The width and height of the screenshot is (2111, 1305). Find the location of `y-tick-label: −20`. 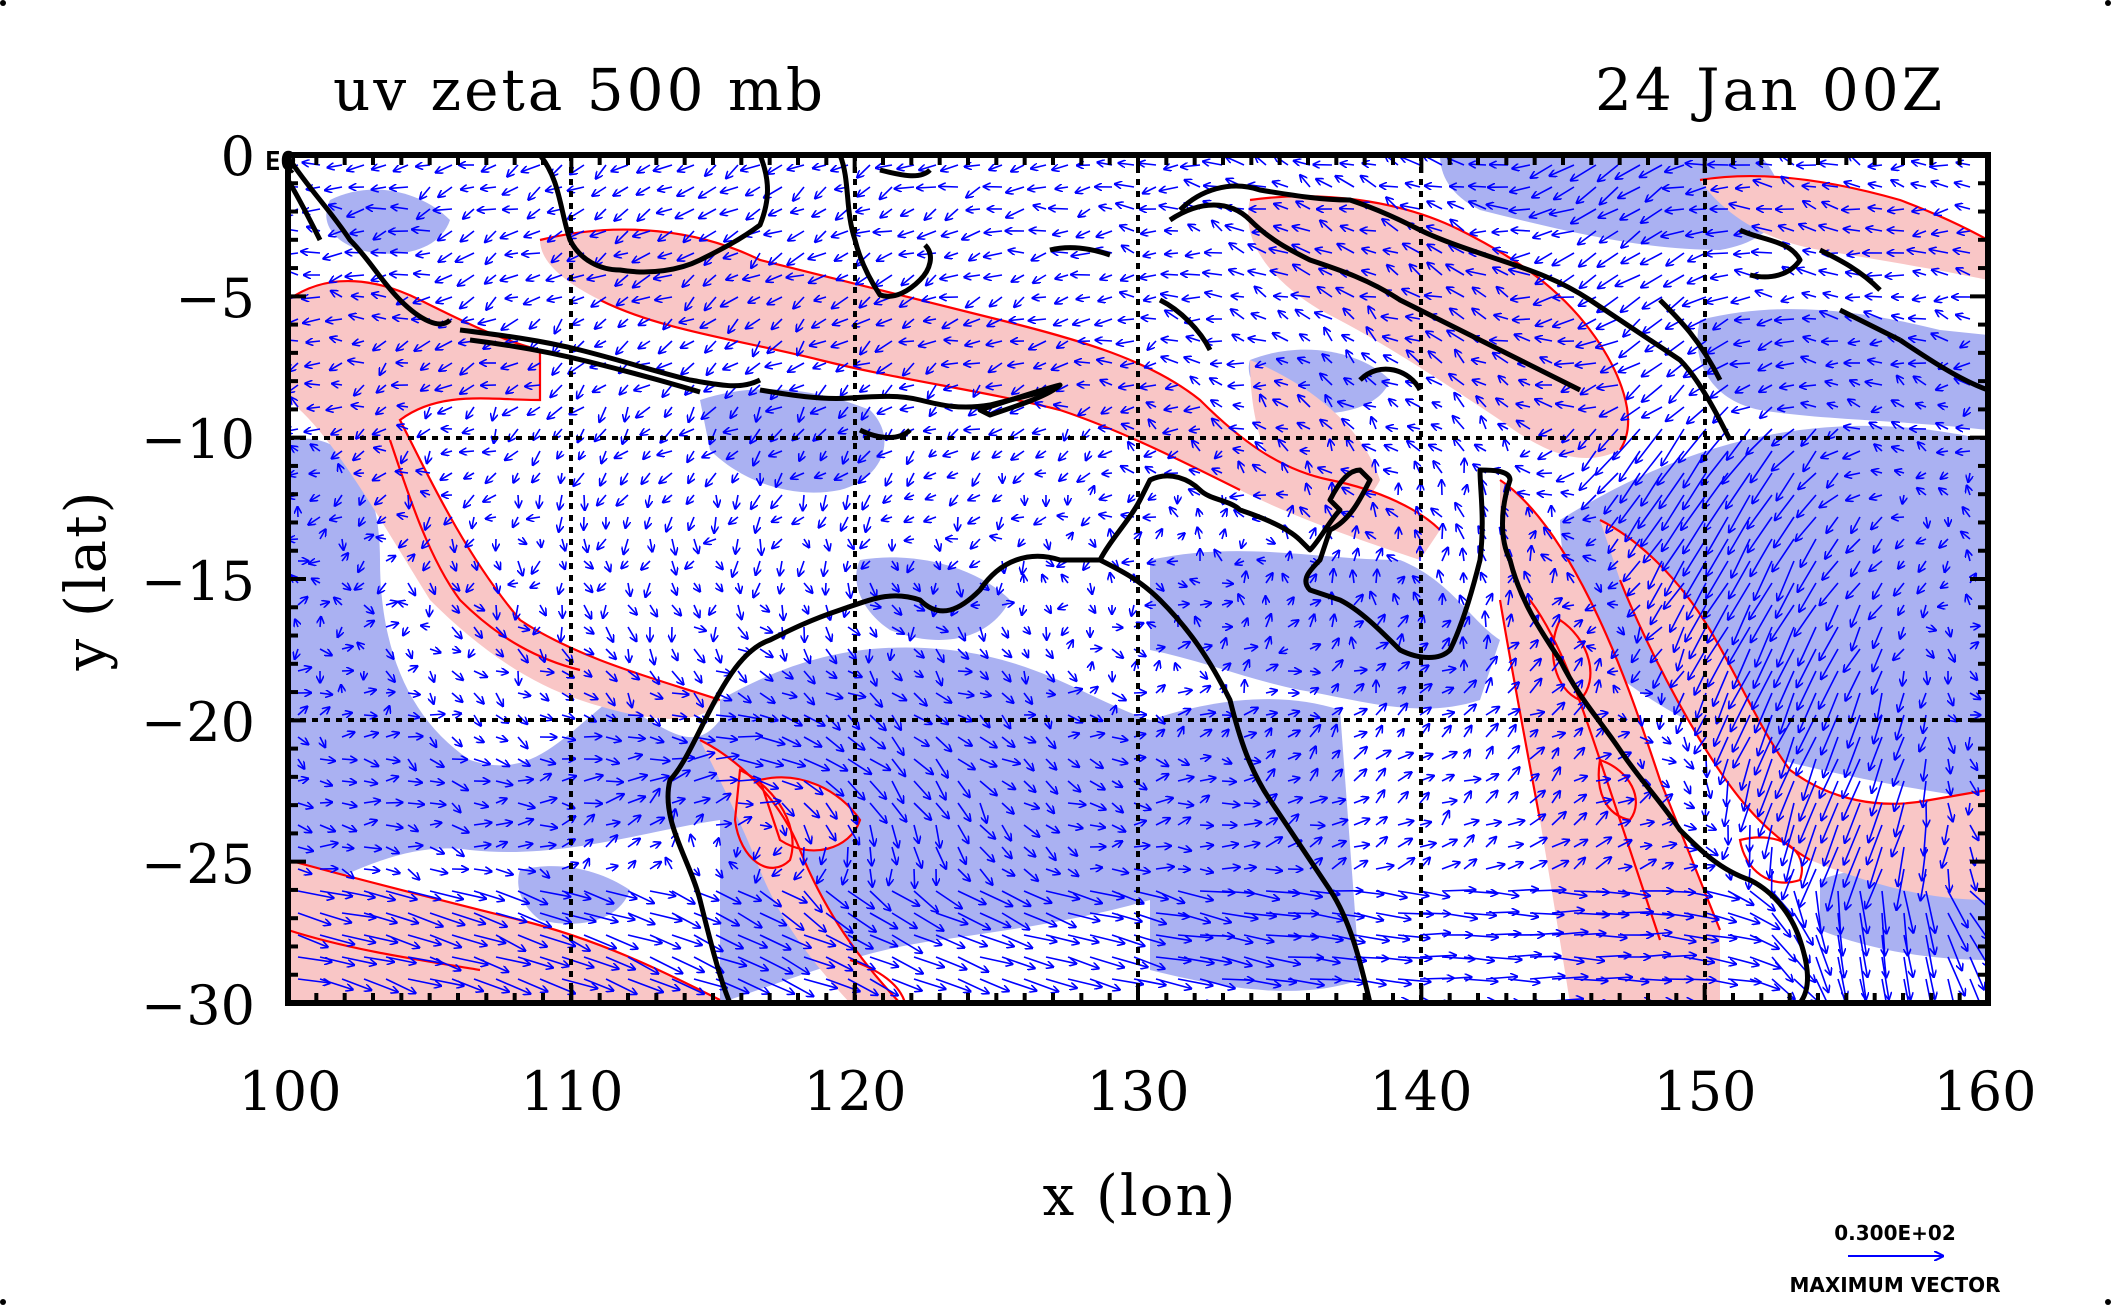

y-tick-label: −20 is located at coordinates (198, 722).